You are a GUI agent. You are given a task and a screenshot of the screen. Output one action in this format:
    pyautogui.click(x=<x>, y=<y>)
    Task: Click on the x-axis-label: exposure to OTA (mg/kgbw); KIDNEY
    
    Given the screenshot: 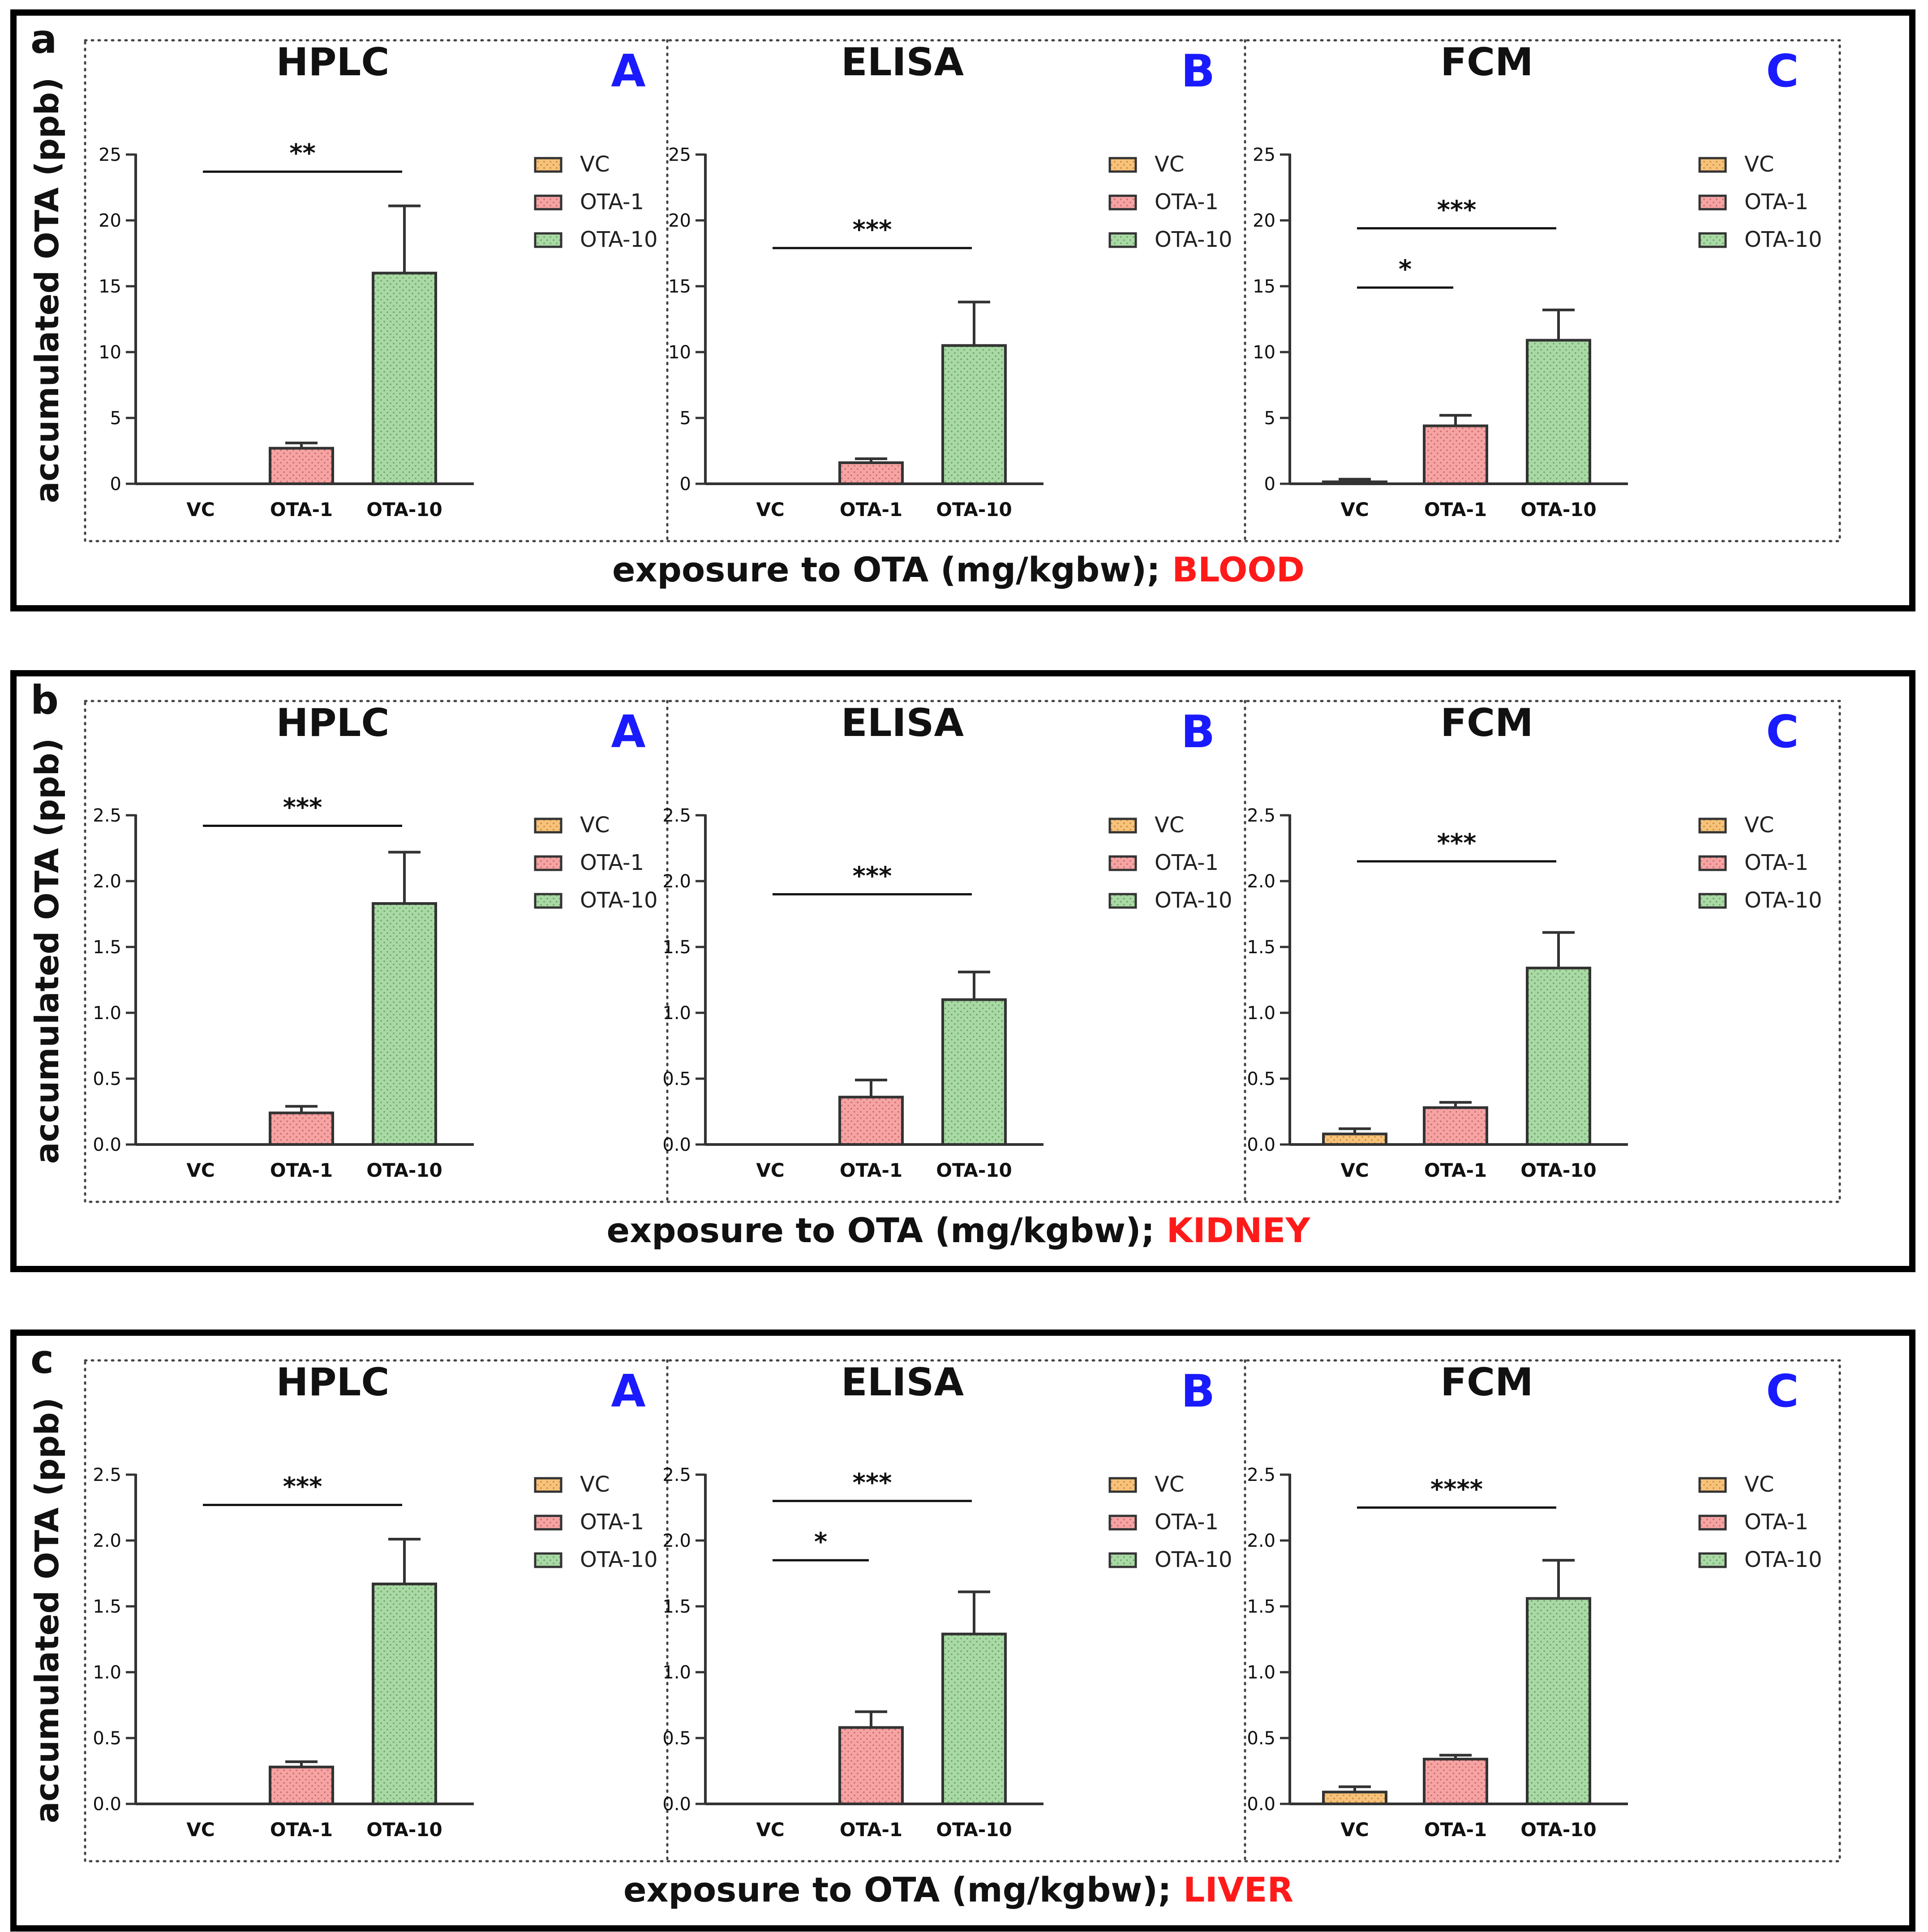 What is the action you would take?
    pyautogui.click(x=959, y=1230)
    